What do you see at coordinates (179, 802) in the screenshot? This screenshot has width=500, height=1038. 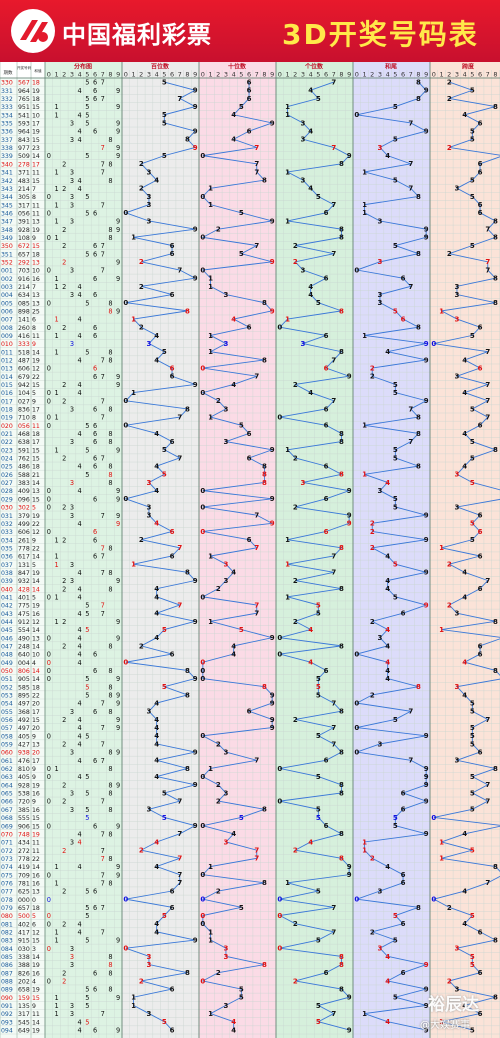 I see `trend-point-hundreds: 7` at bounding box center [179, 802].